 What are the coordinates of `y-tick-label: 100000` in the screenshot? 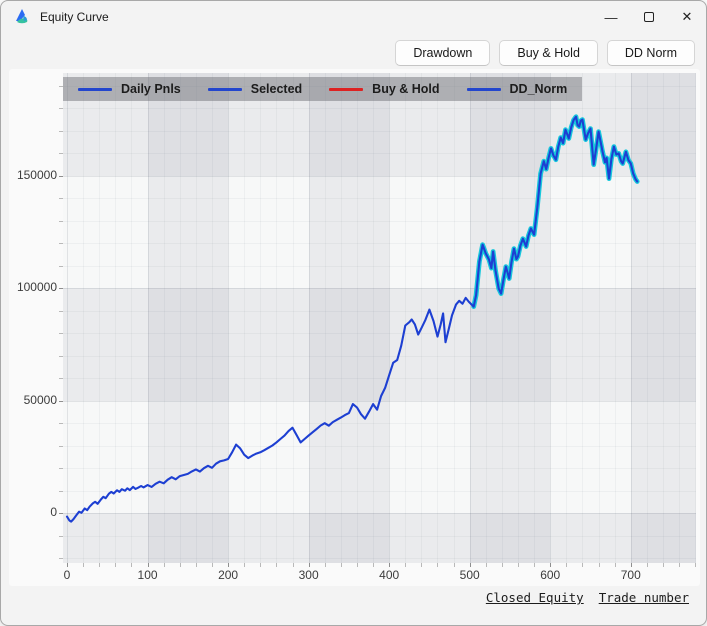 It's located at (36, 287).